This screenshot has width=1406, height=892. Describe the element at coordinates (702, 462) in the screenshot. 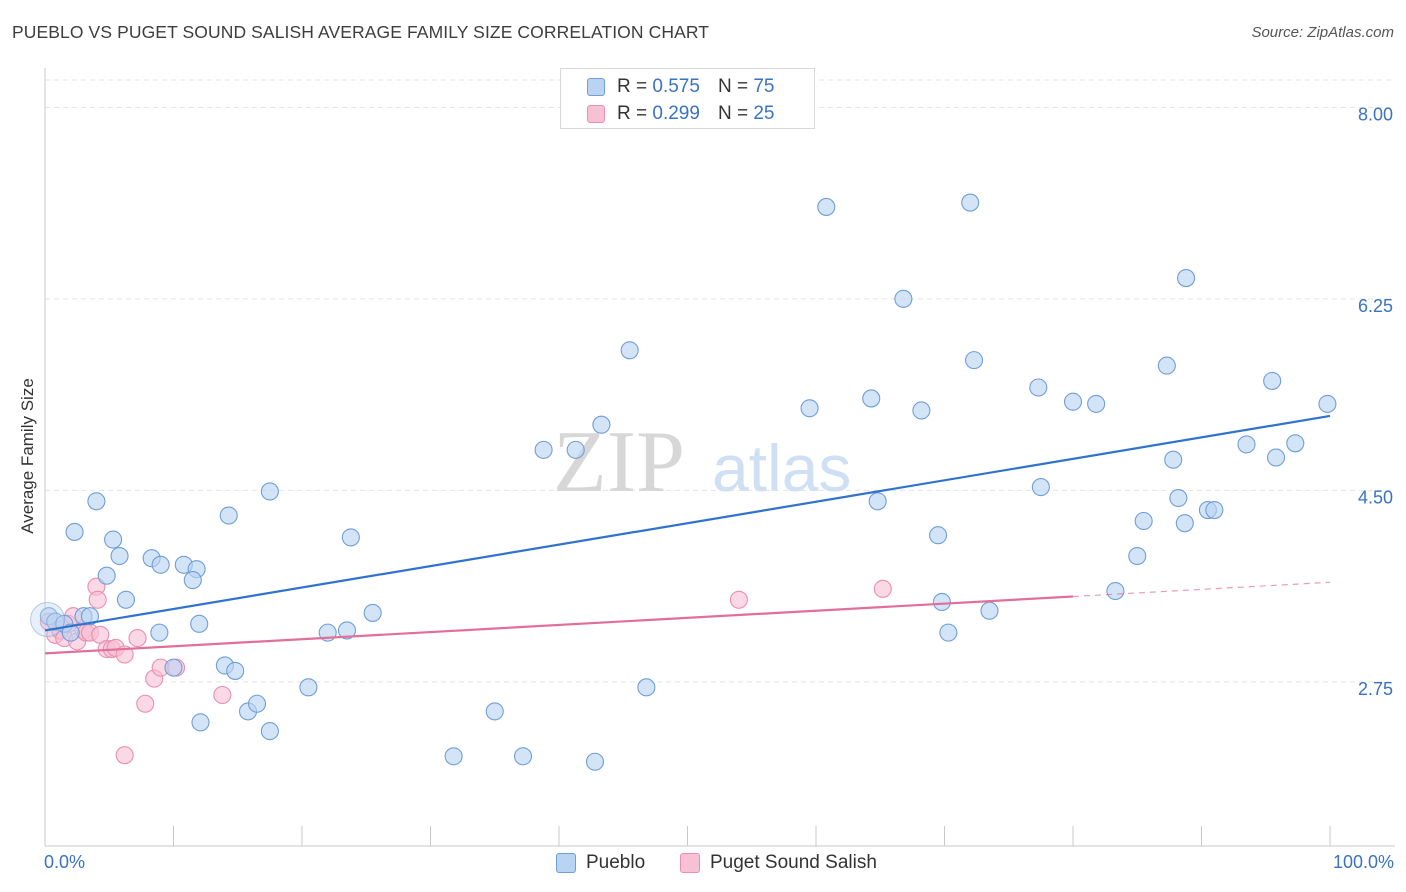

I see `watermark: ZIP atlas` at that location.